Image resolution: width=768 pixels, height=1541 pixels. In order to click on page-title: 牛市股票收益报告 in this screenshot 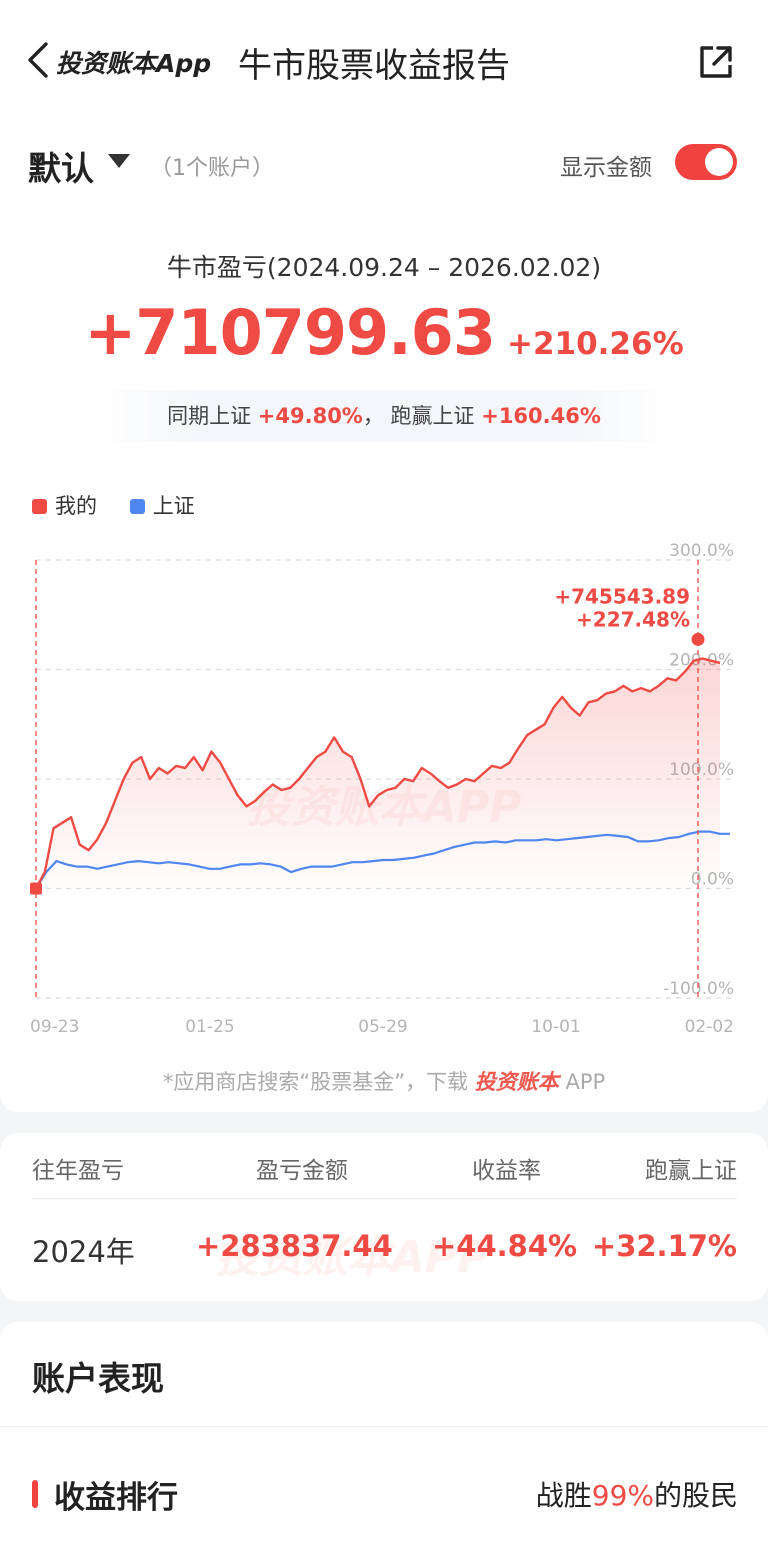, I will do `click(374, 66)`.